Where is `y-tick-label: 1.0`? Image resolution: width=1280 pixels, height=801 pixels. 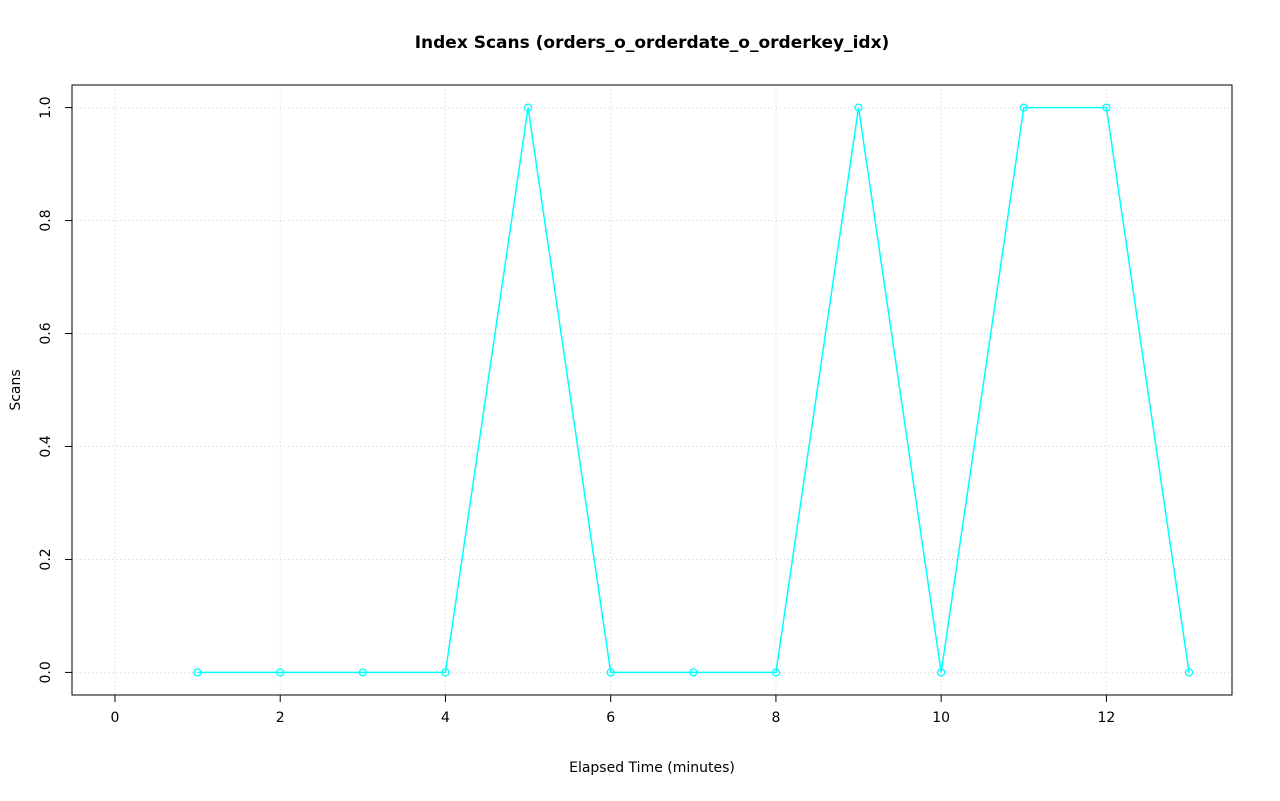 y-tick-label: 1.0 is located at coordinates (46, 107).